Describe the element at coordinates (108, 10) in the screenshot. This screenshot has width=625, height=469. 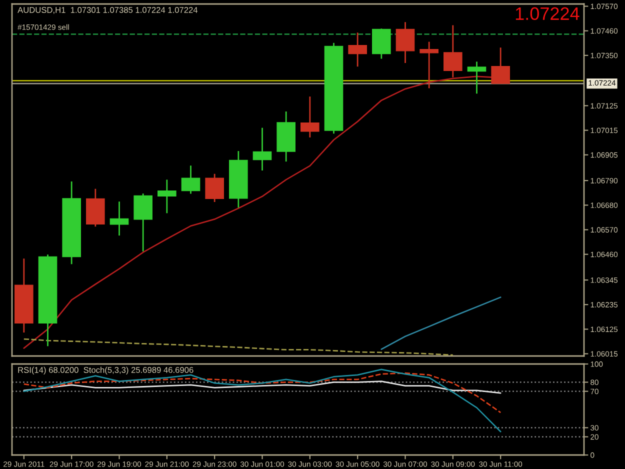
I see `chart-title: AUDUSD,H1 1.07301 1.07385 1.07224 1.07224` at that location.